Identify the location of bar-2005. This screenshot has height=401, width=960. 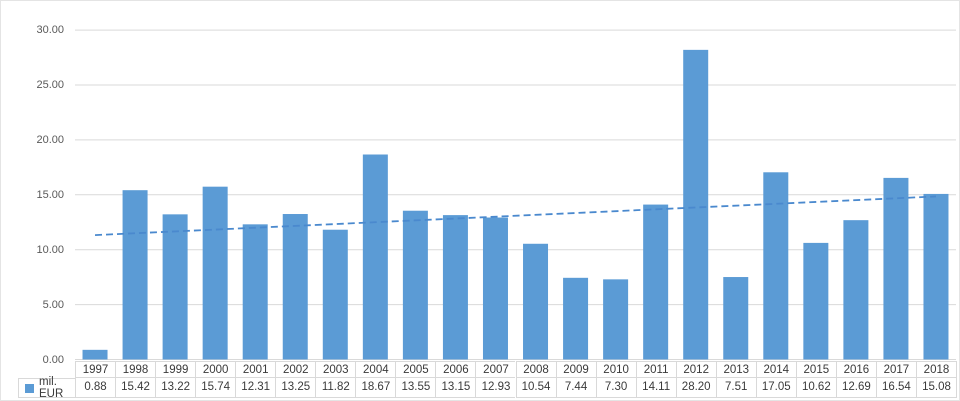
(415, 285).